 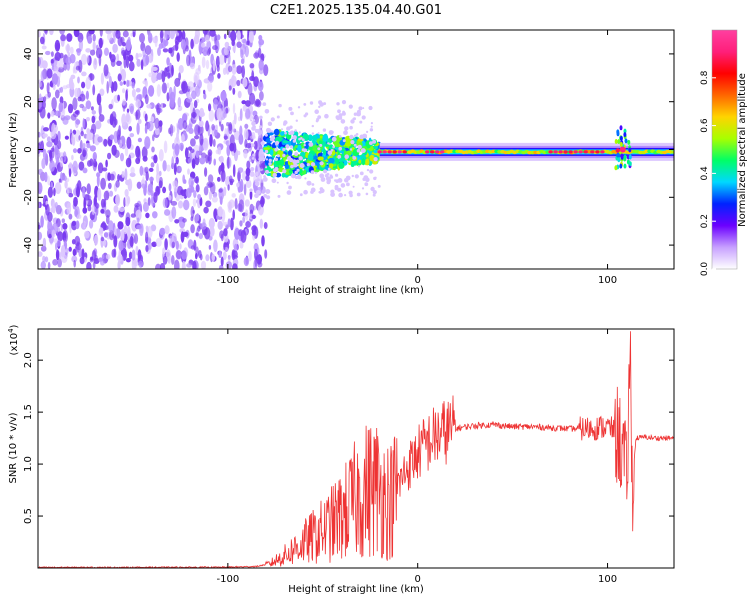 What do you see at coordinates (28, 412) in the screenshot?
I see `y-tick-label: 1.5` at bounding box center [28, 412].